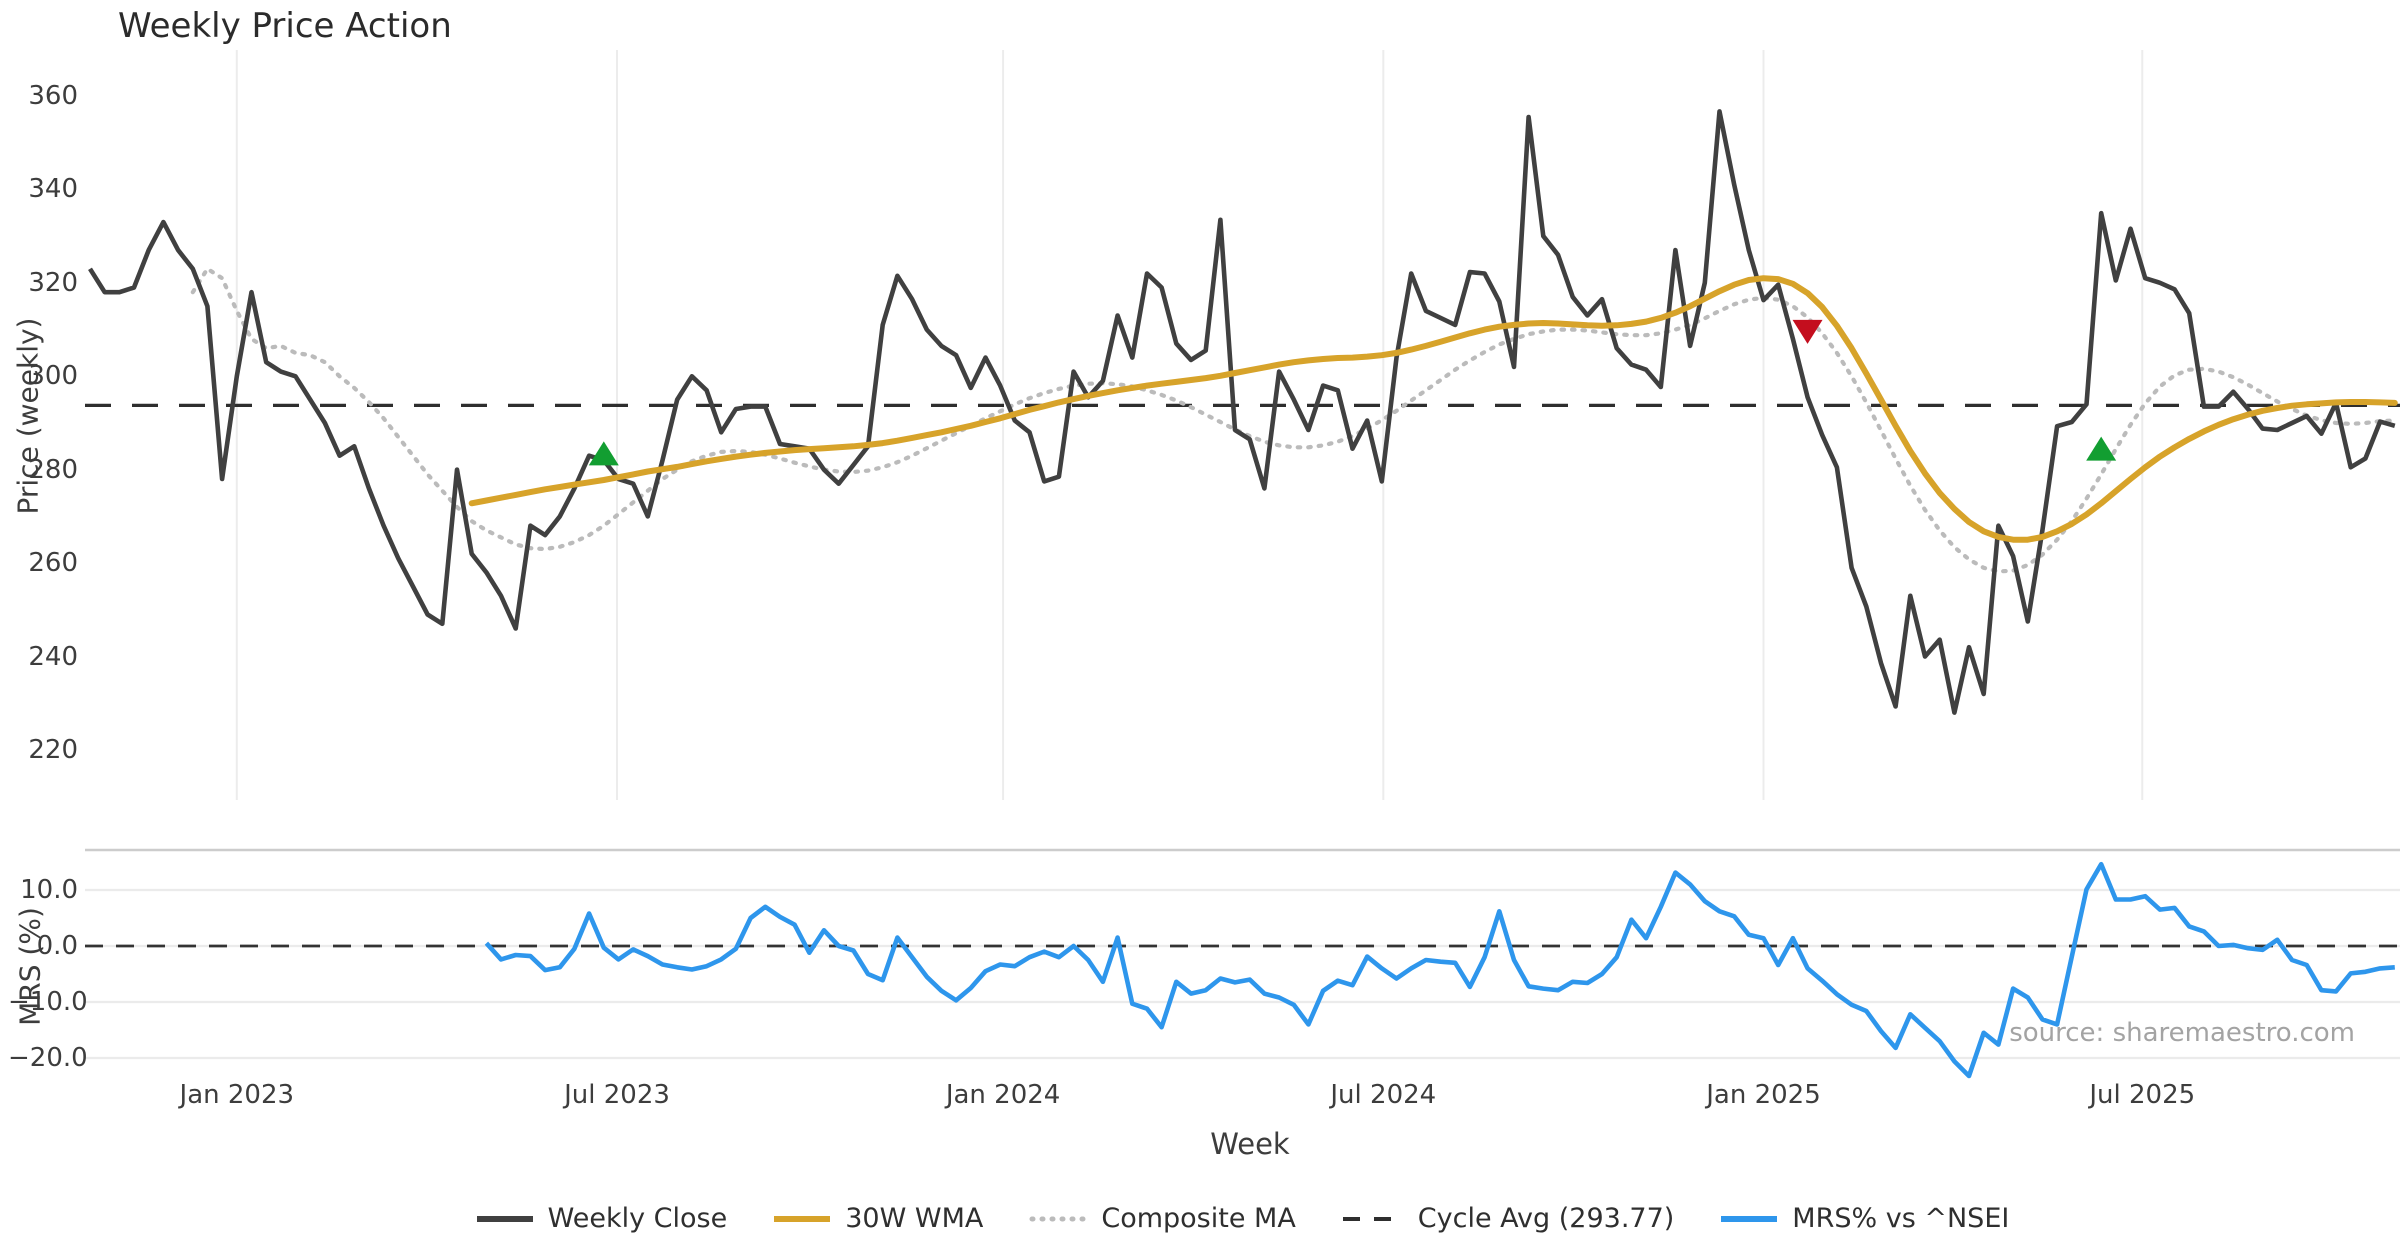  Describe the element at coordinates (53, 96) in the screenshot. I see `price-ytick-label: 360` at that location.